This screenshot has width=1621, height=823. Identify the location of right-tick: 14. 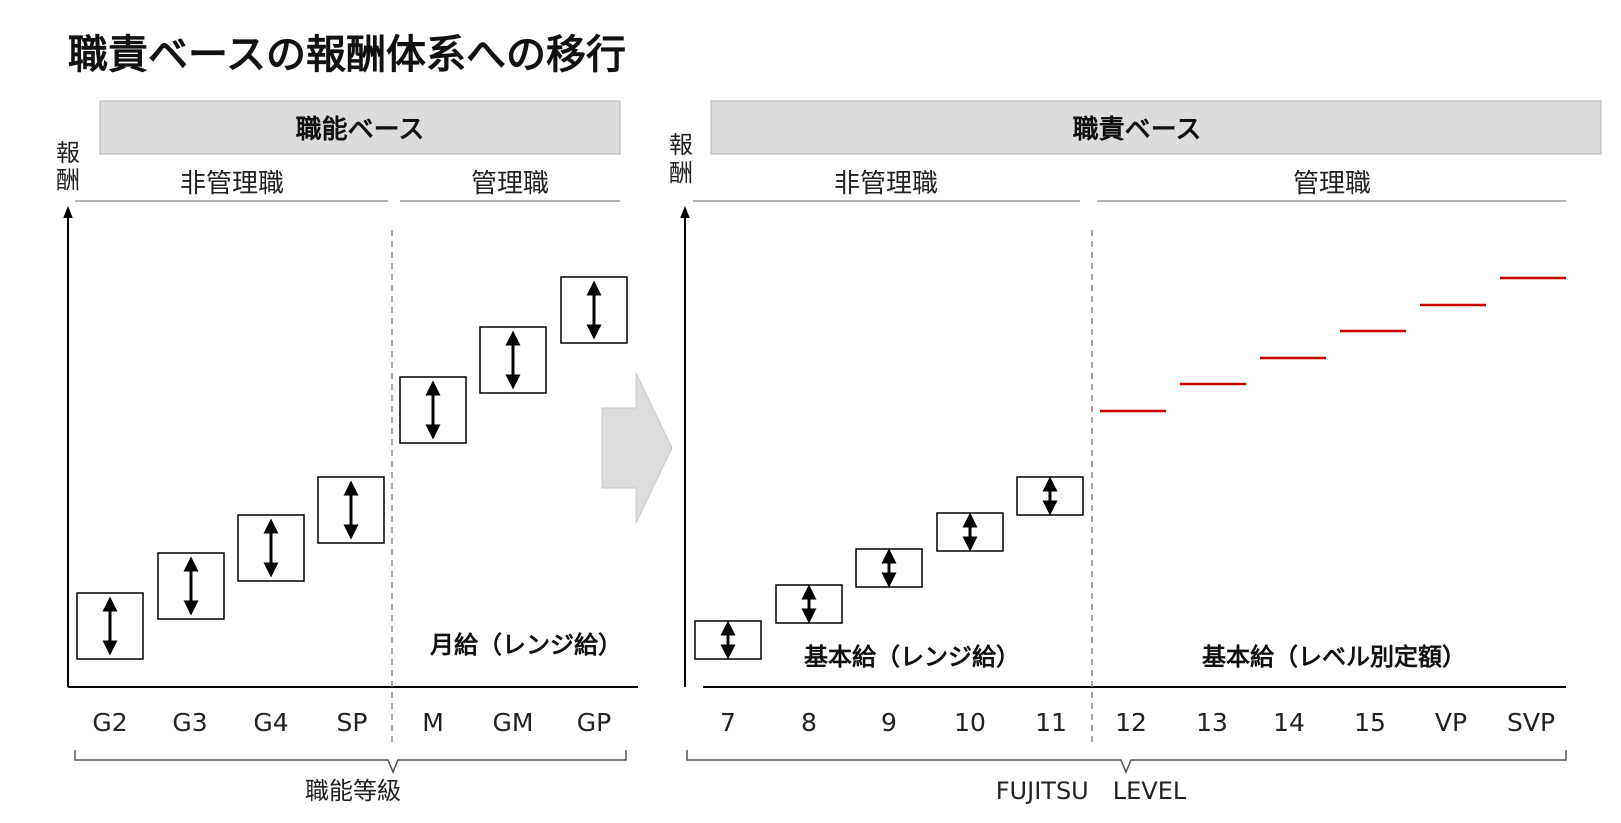
(1289, 722).